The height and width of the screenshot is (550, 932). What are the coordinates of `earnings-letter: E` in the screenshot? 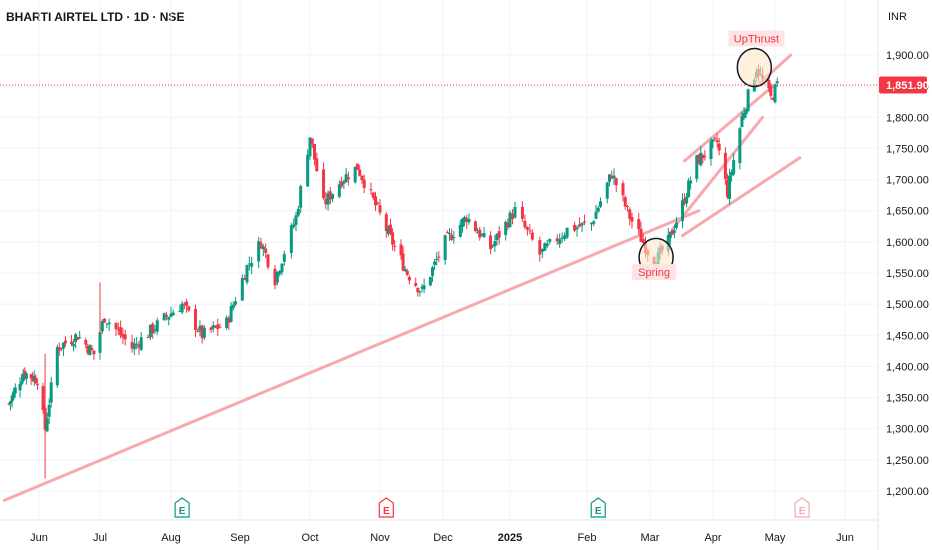 It's located at (802, 511).